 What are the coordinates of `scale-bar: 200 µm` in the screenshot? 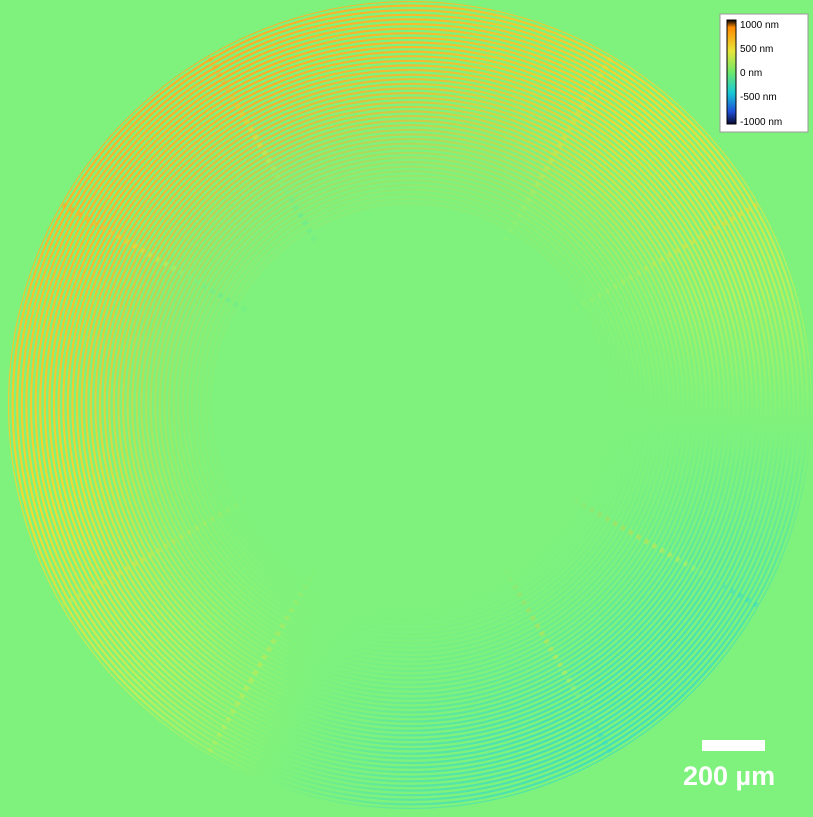 It's located at (729, 765).